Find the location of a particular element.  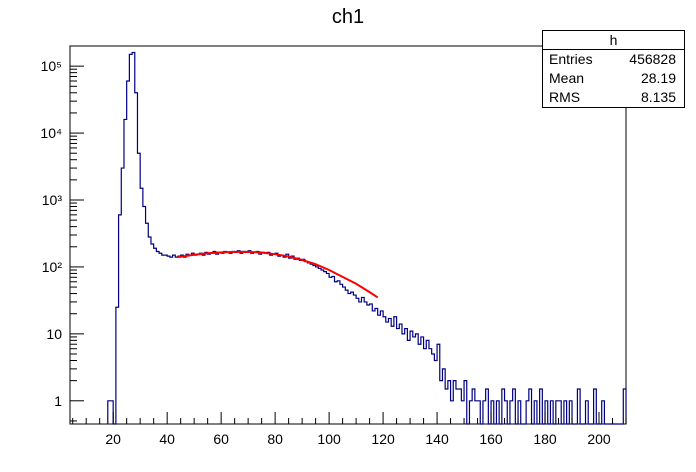

mean-label: Mean is located at coordinates (567, 78).